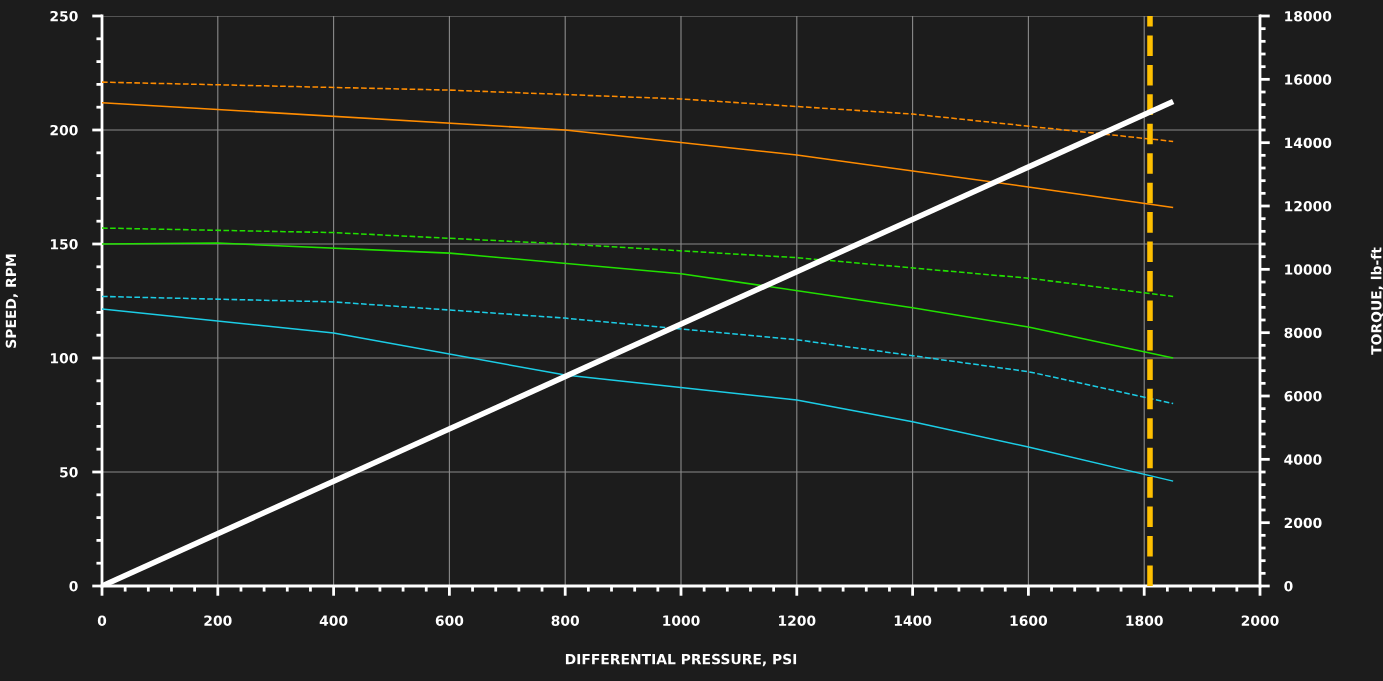  I want to click on x-tick-label: 1200, so click(797, 620).